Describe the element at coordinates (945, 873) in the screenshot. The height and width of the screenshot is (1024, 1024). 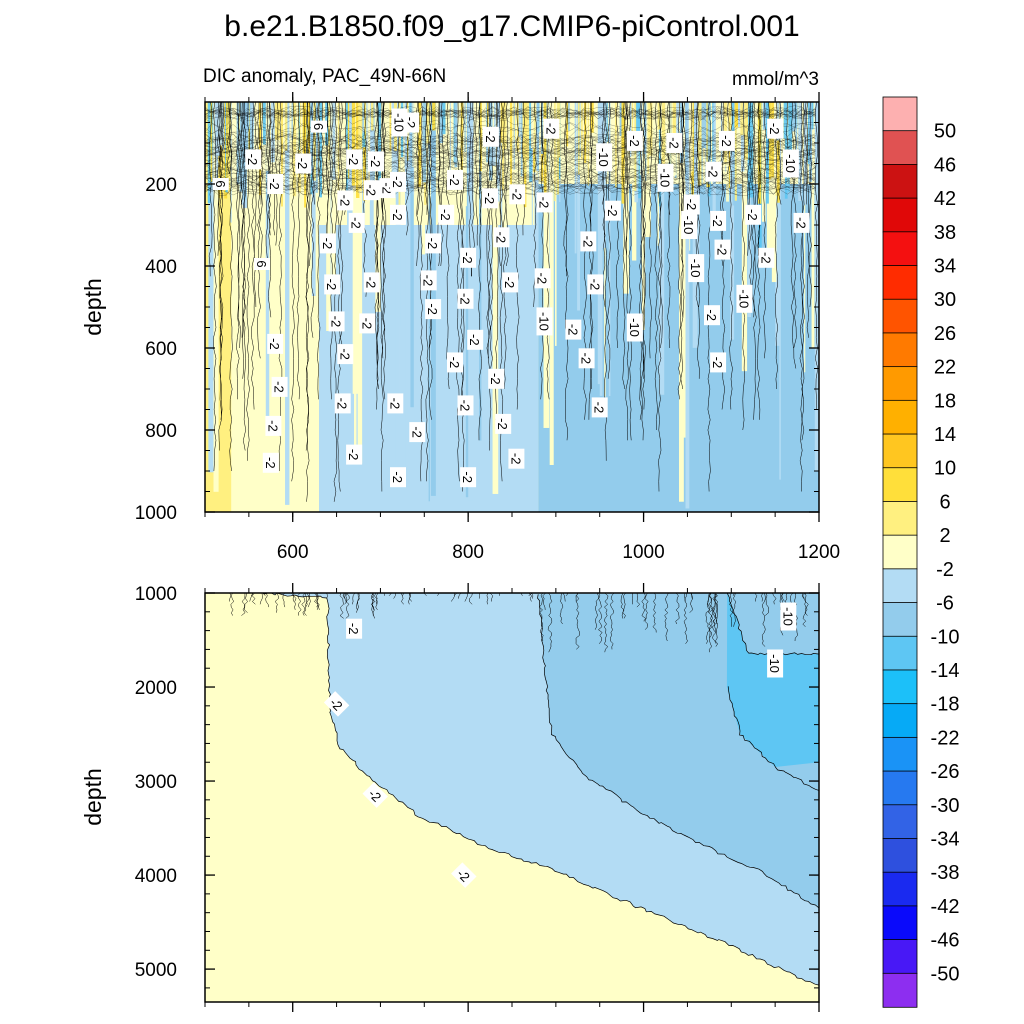
I see `colorbar-label: -38` at that location.